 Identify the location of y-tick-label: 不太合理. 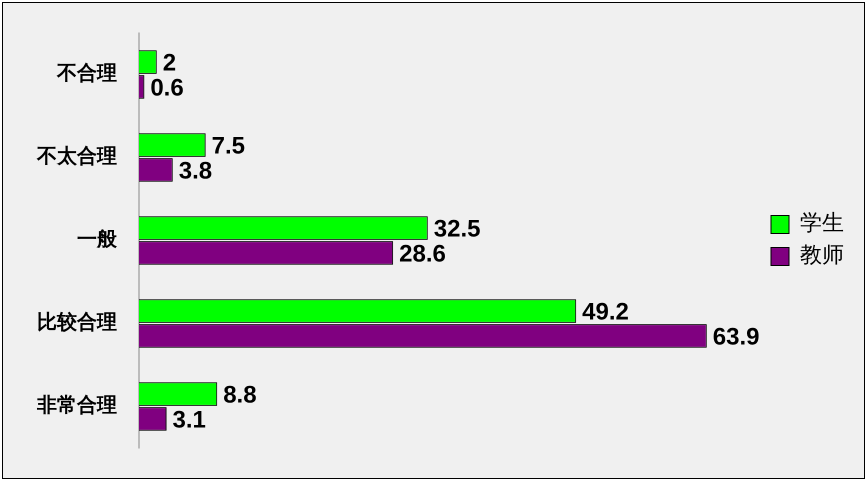
(76, 156).